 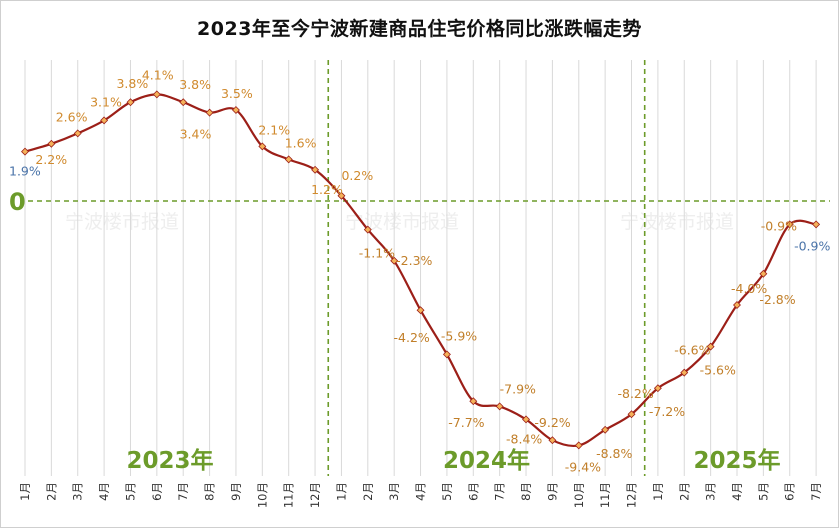 I want to click on zero-line-group: 0, so click(x=419, y=202).